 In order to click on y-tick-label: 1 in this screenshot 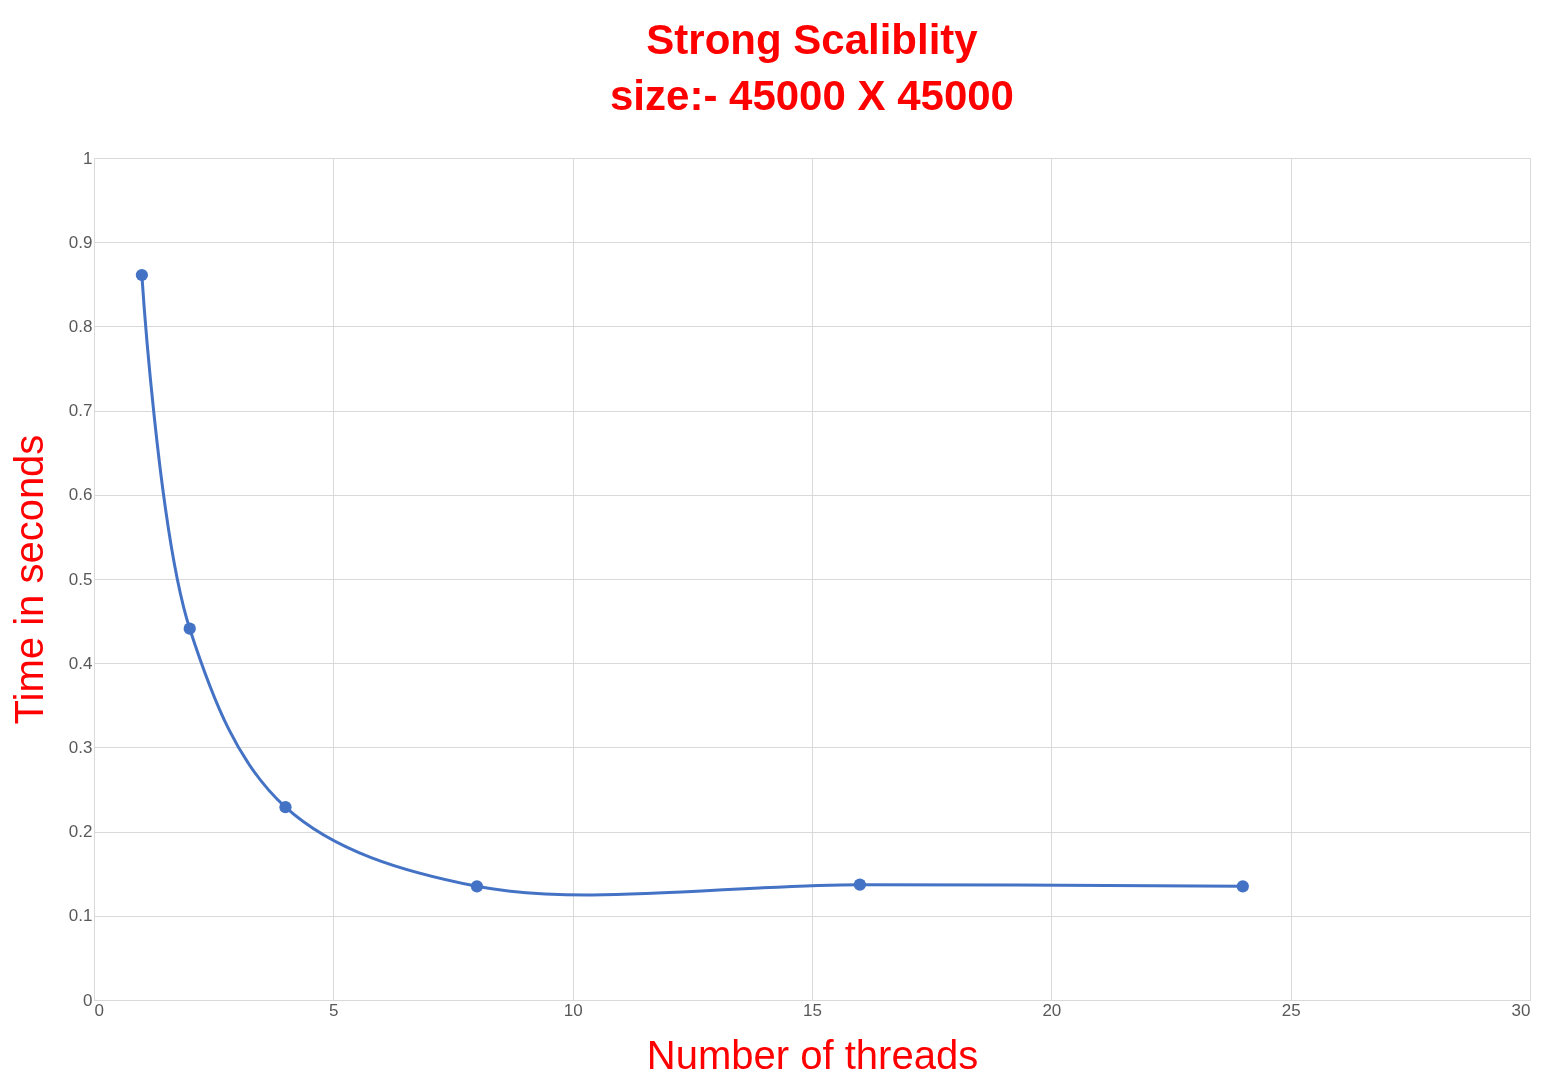, I will do `click(88, 158)`.